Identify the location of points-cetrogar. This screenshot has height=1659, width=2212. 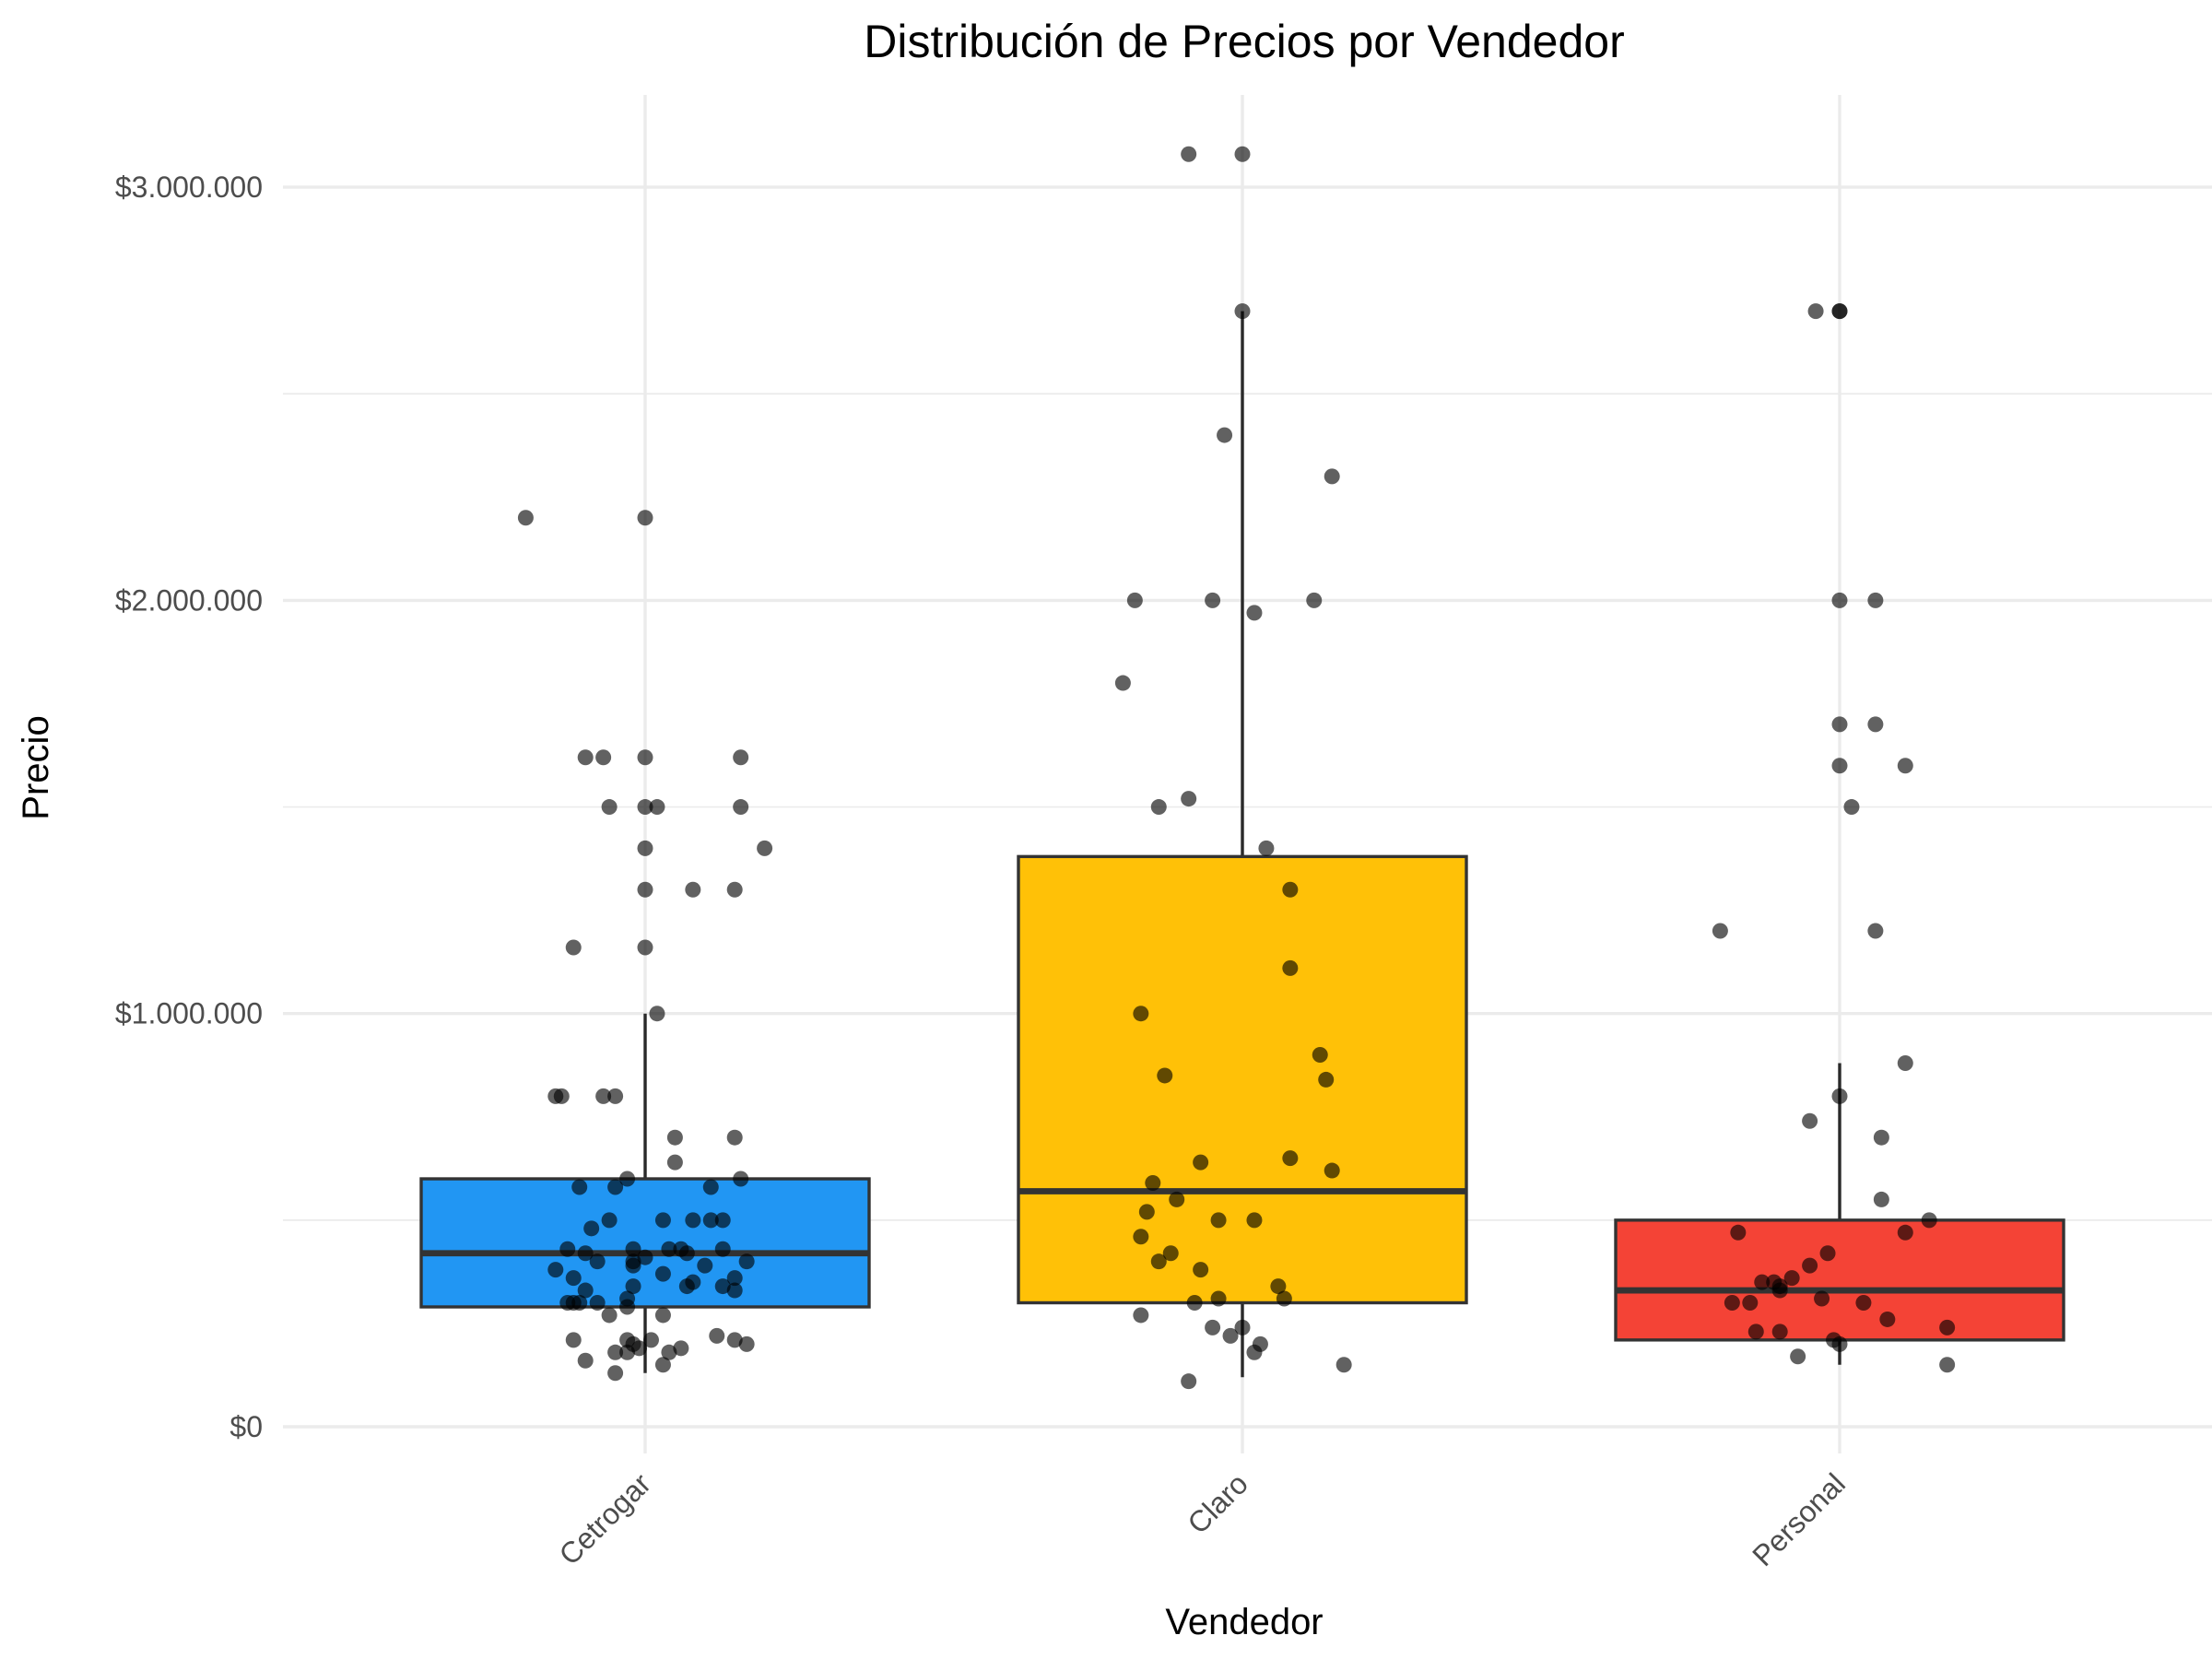
(645, 946).